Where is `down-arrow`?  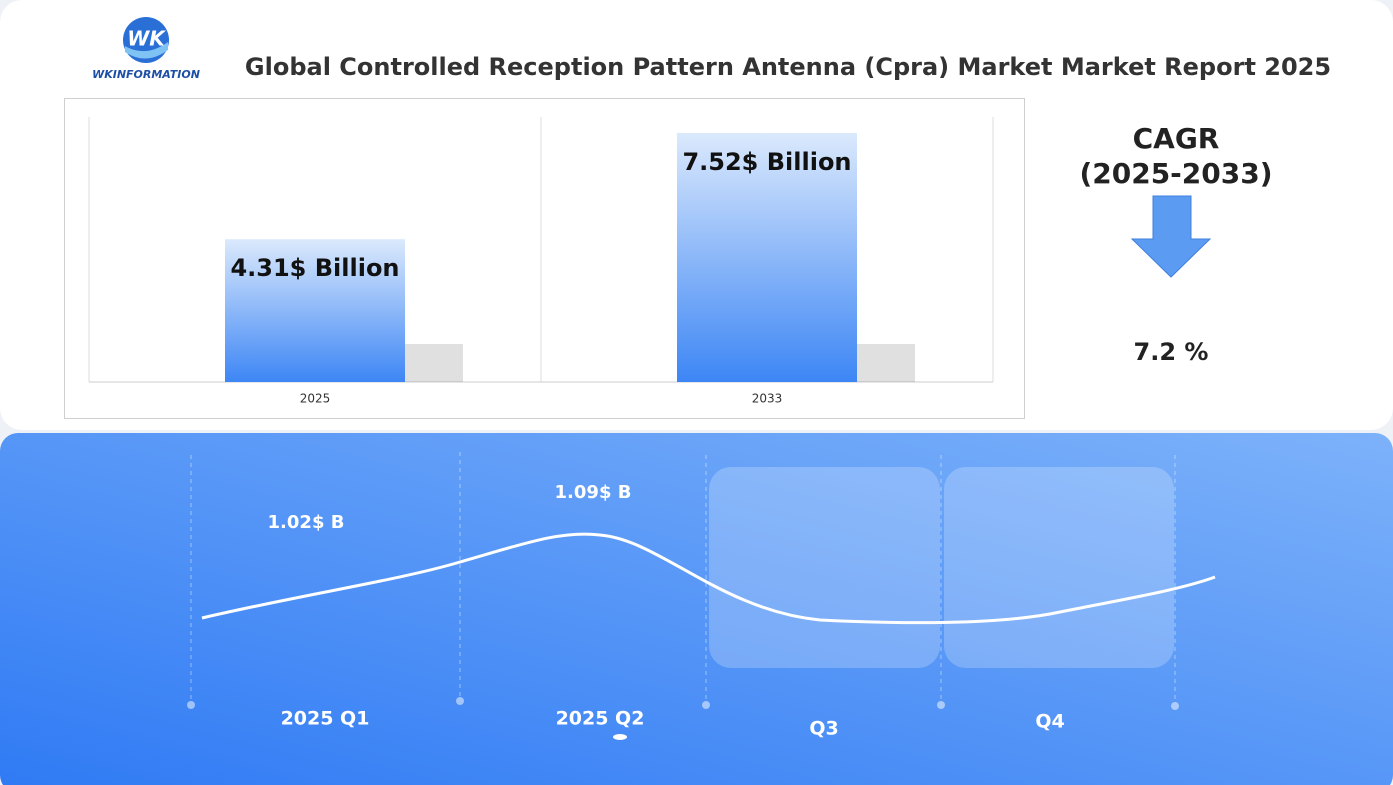
down-arrow is located at coordinates (1171, 236).